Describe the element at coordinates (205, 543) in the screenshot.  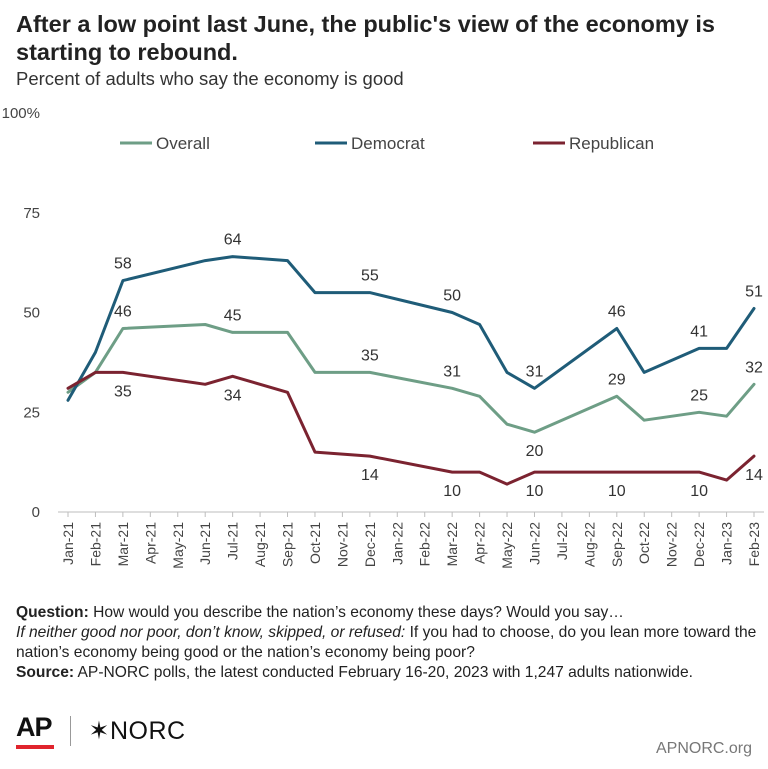
I see `x-tick-label: Jun-21` at that location.